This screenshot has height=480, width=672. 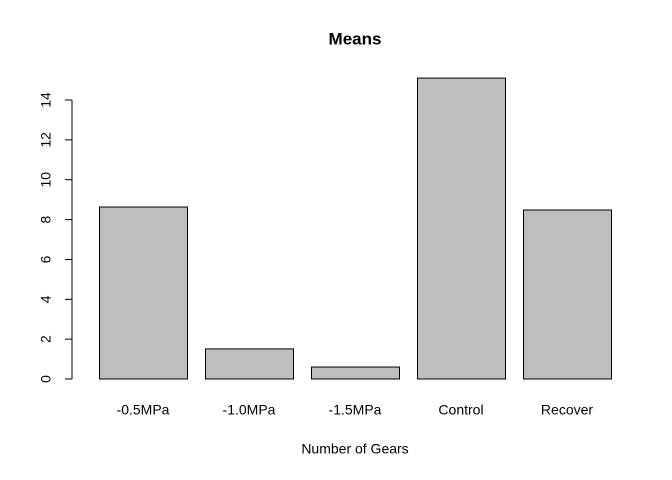 What do you see at coordinates (354, 449) in the screenshot?
I see `x-axis-label: Number of Gears` at bounding box center [354, 449].